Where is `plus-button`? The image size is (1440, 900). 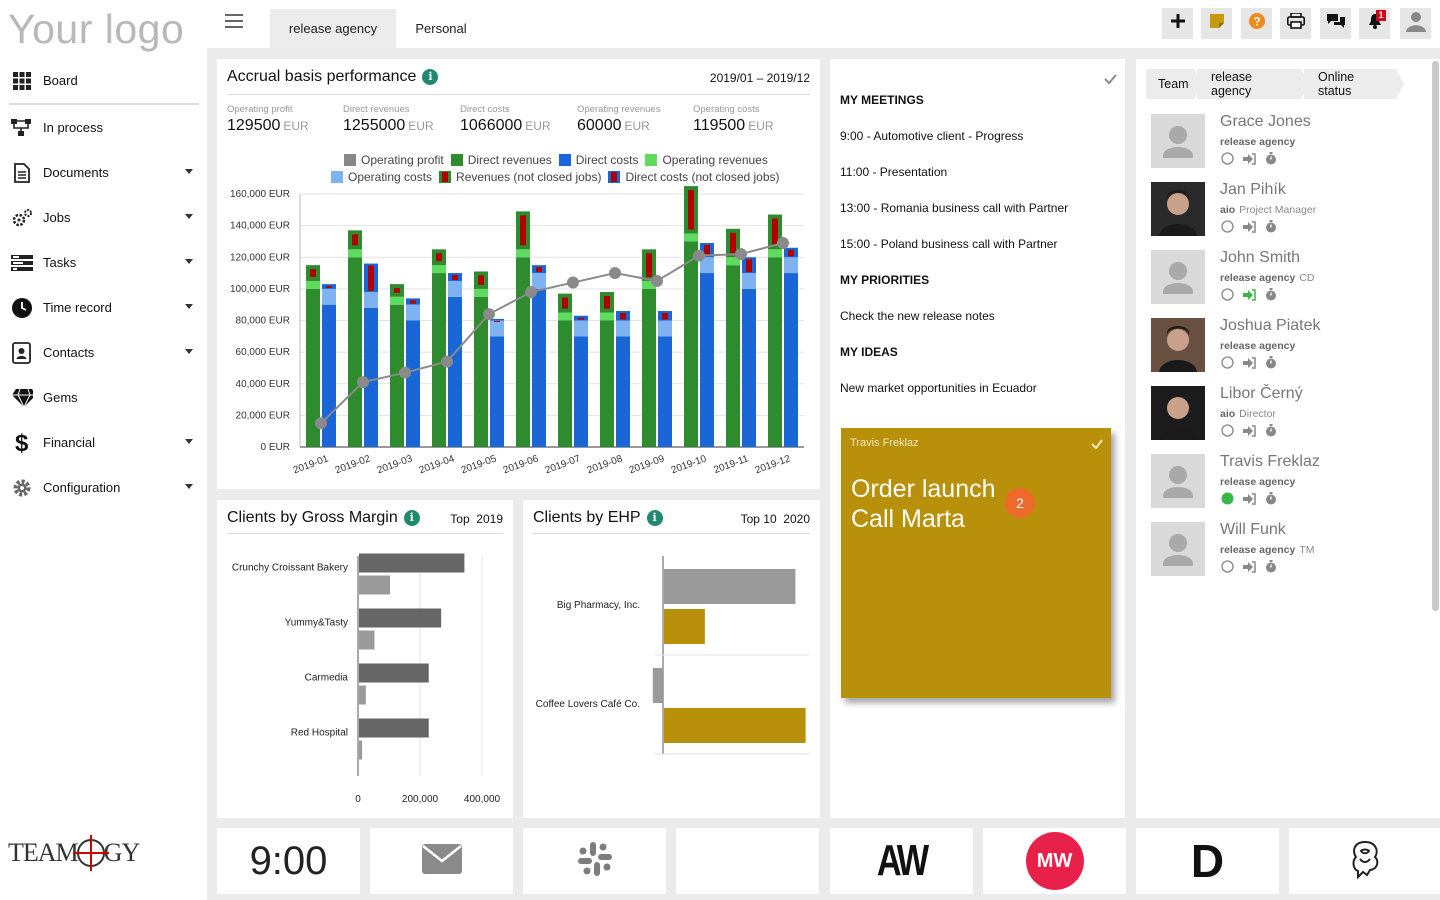 plus-button is located at coordinates (1177, 23).